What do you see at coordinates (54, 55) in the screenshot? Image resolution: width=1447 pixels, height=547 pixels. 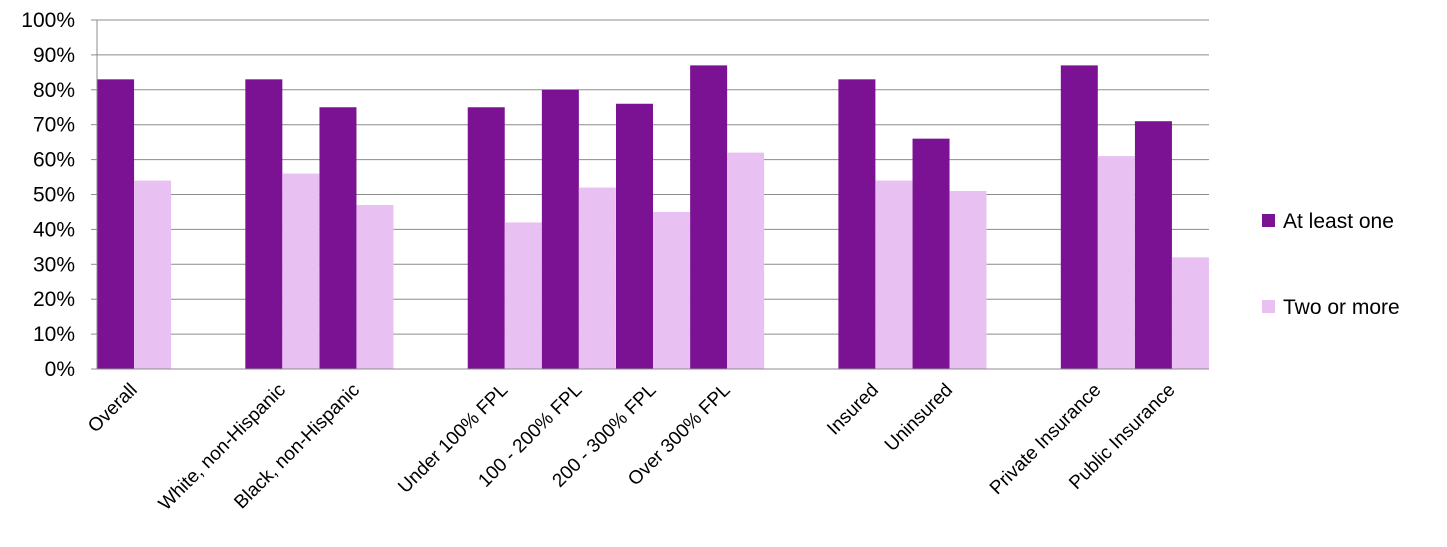 I see `y-axis-tick-label: 90%` at bounding box center [54, 55].